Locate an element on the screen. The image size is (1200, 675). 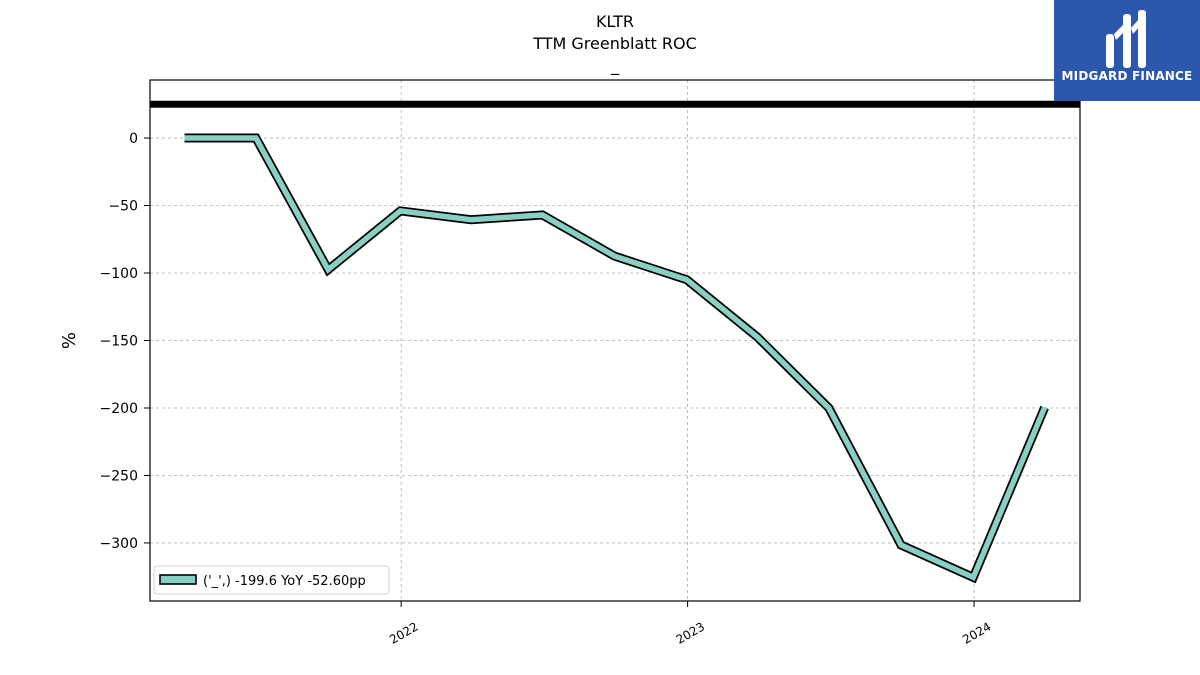
legend: ('_',) -199.6 YoY -52.60pp is located at coordinates (271, 580).